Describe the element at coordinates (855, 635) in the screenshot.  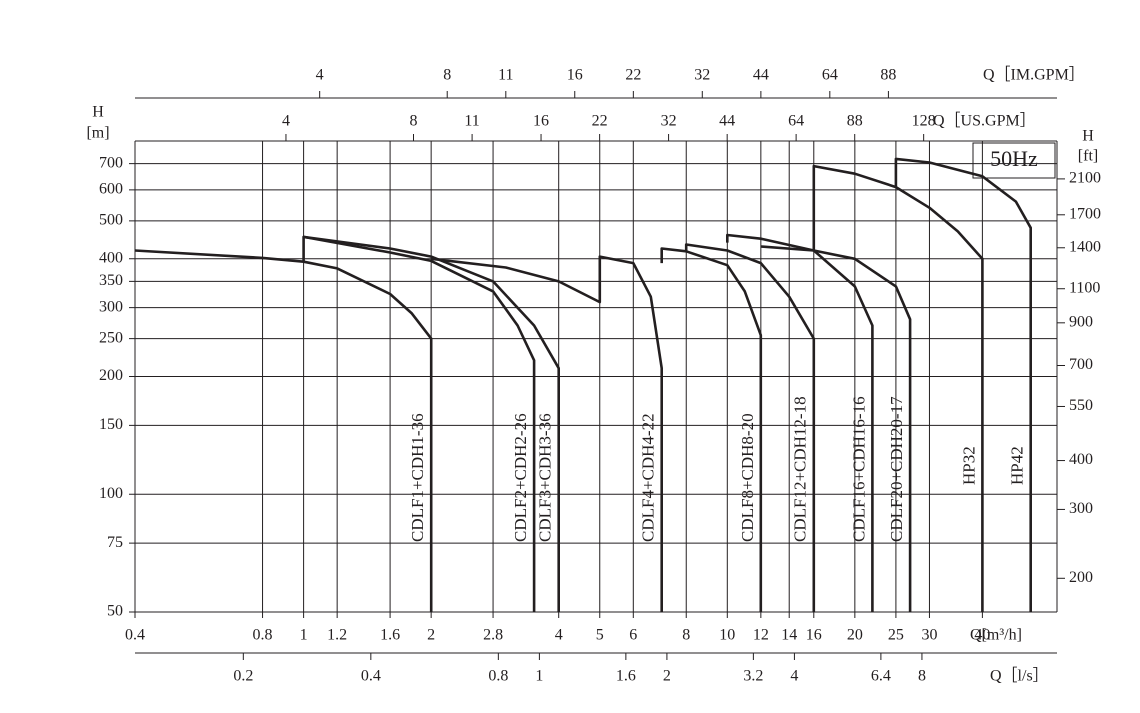
I see `x-tick-label: 20` at that location.